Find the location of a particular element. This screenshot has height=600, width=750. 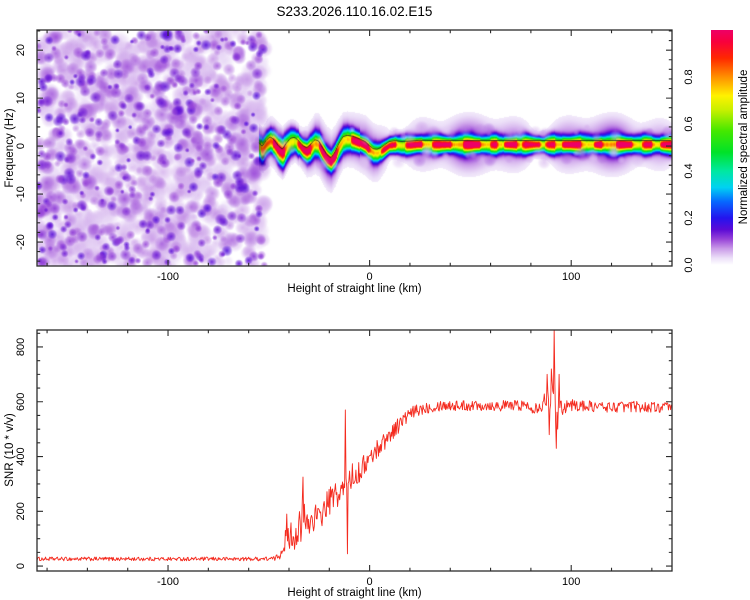

snr-xaxis-label: Height of straight line (km) is located at coordinates (354, 593).